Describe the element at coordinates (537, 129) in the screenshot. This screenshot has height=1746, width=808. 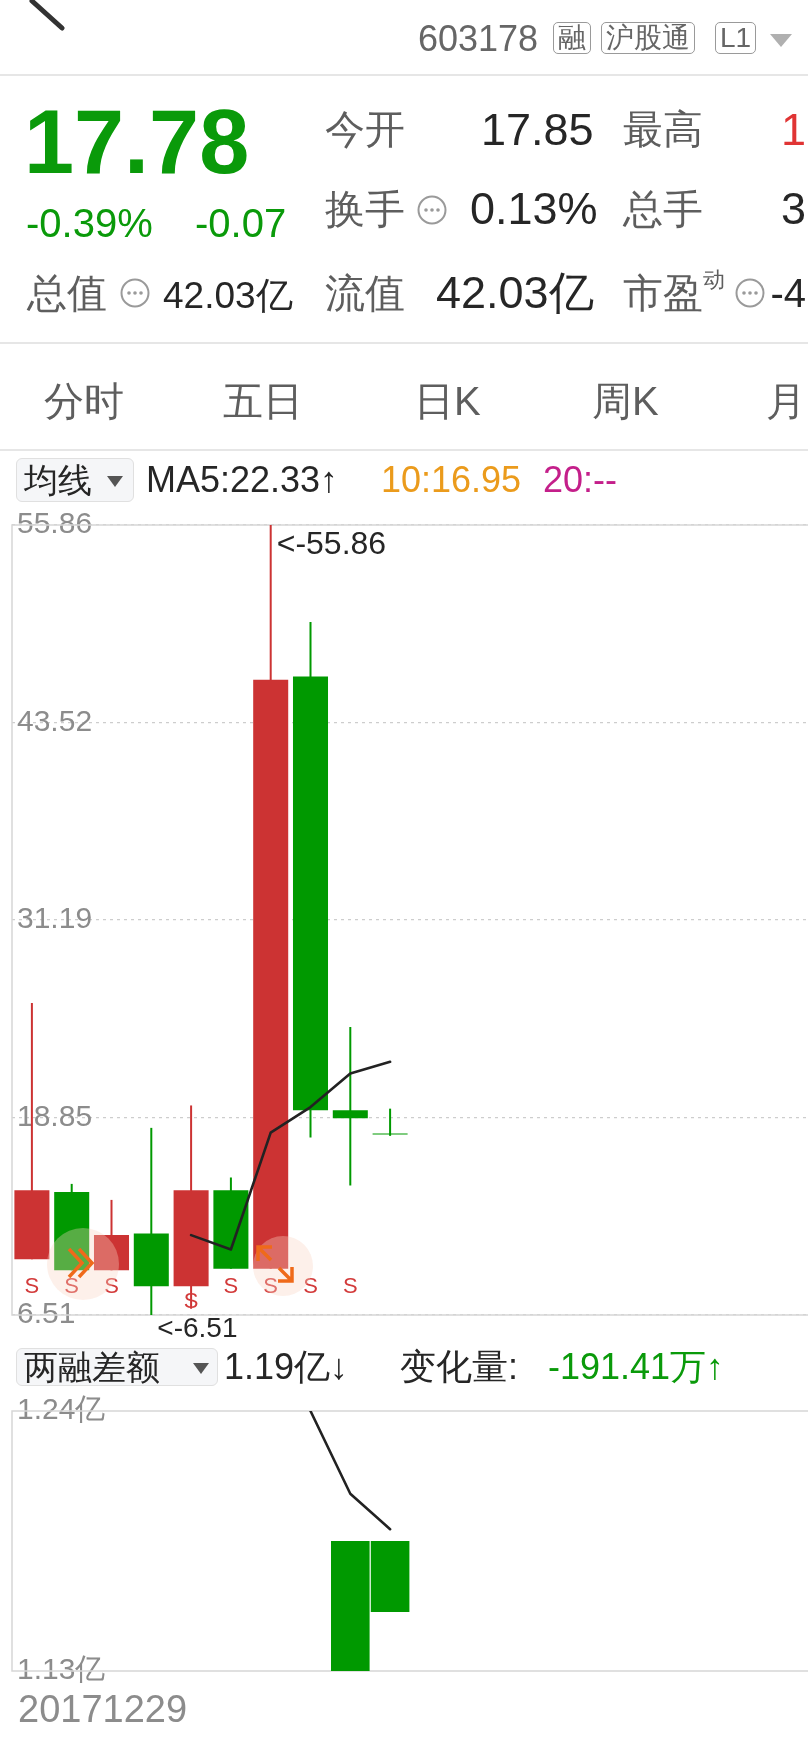
I see `text: 17.85` at that location.